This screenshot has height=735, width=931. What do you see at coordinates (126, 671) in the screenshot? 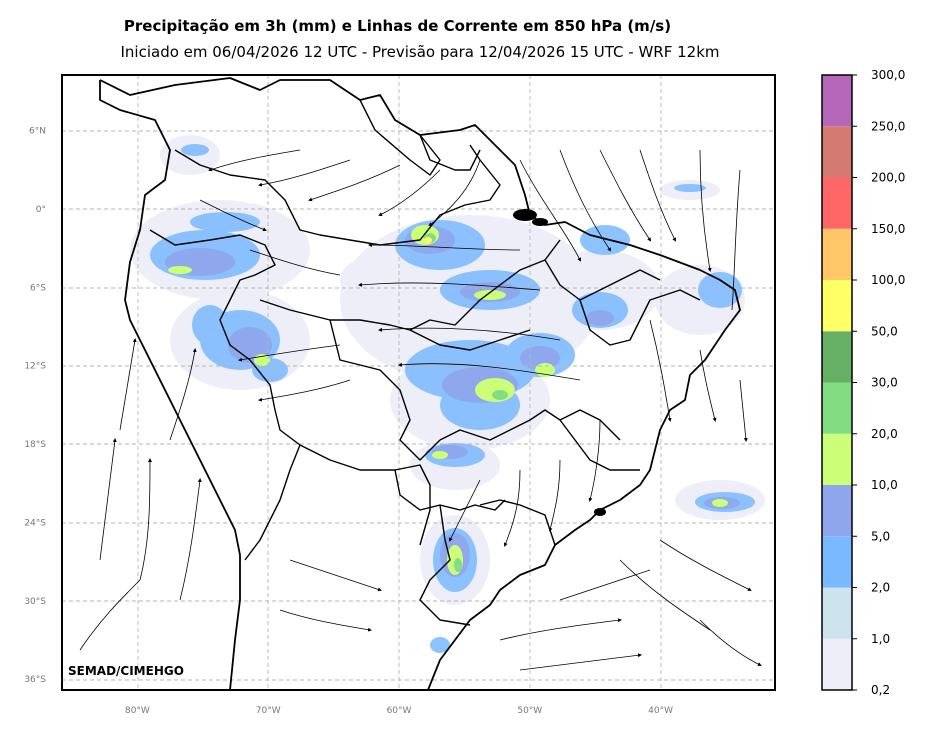
I see `credit-label: SEMAD/CIMEHGO` at bounding box center [126, 671].